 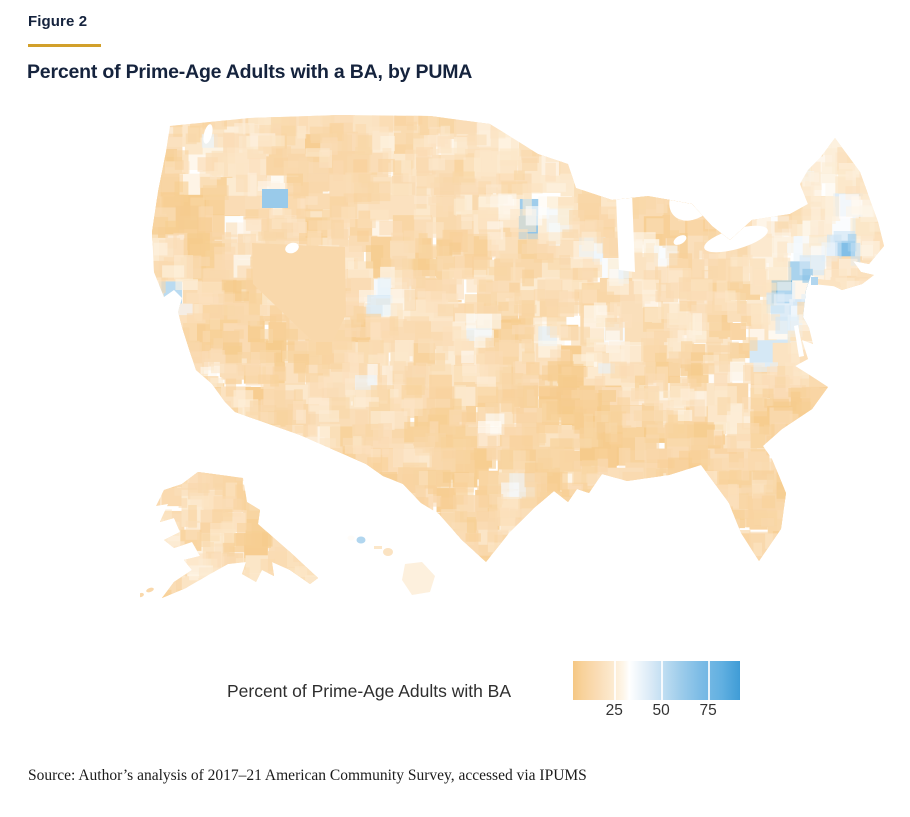 I want to click on legend-tick-25: 25, so click(x=614, y=710).